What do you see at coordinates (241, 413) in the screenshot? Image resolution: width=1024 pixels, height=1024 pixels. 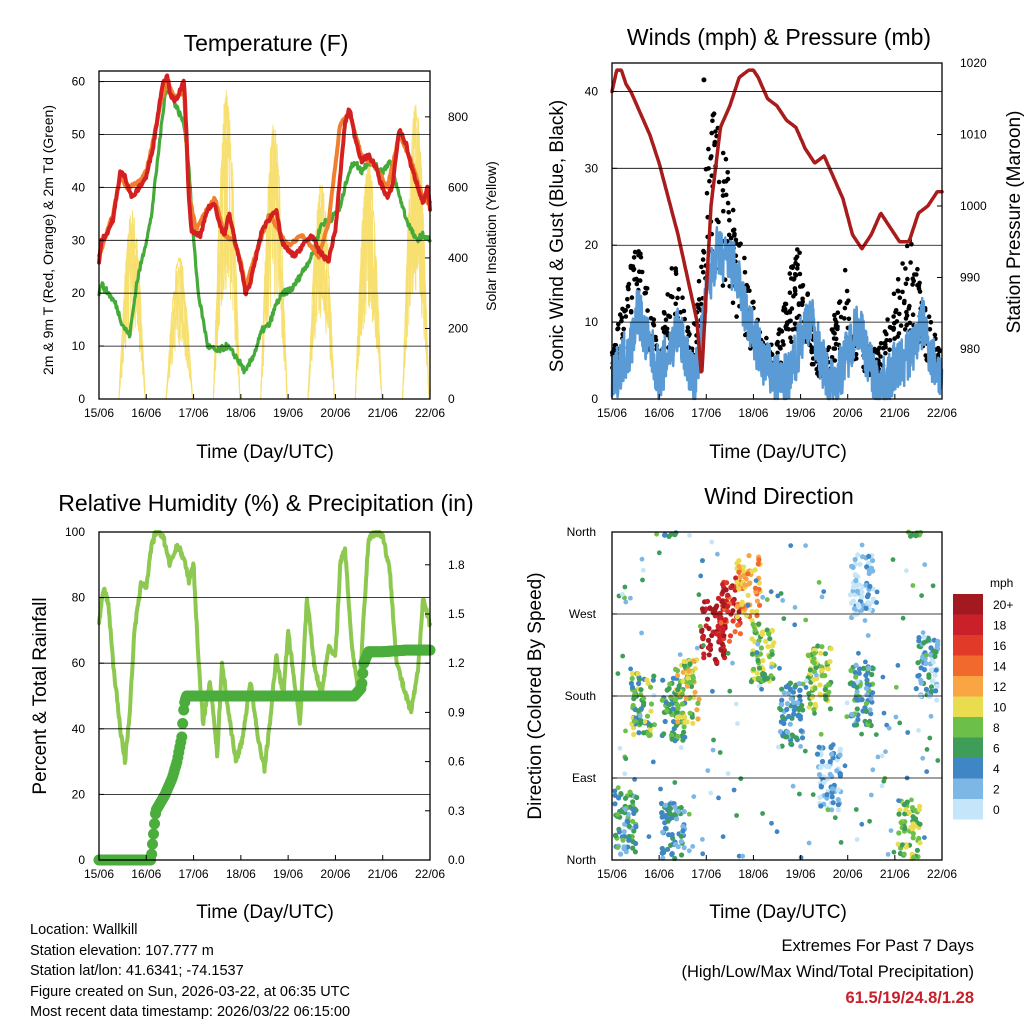 I see `x-tick-label: 18/06` at bounding box center [241, 413].